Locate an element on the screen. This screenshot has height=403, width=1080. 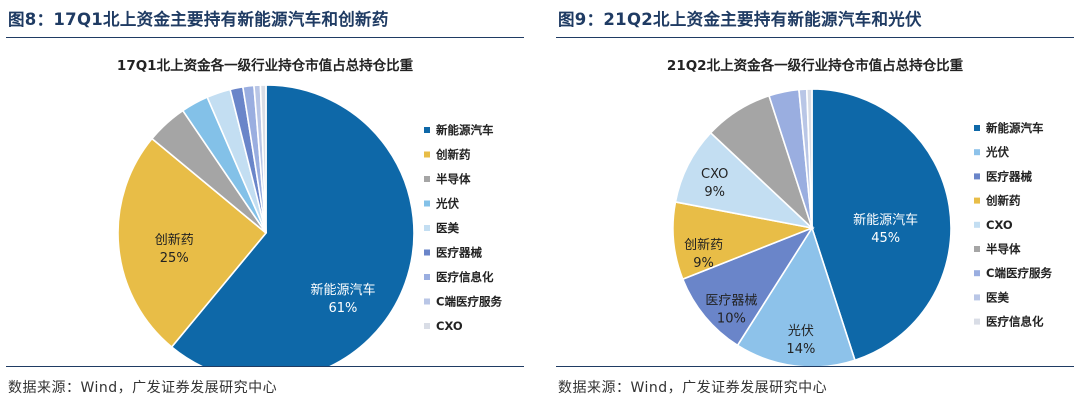
figure-title: 图9：21Q2北上资金主要持有新能源汽车和光伏 is located at coordinates (740, 19).